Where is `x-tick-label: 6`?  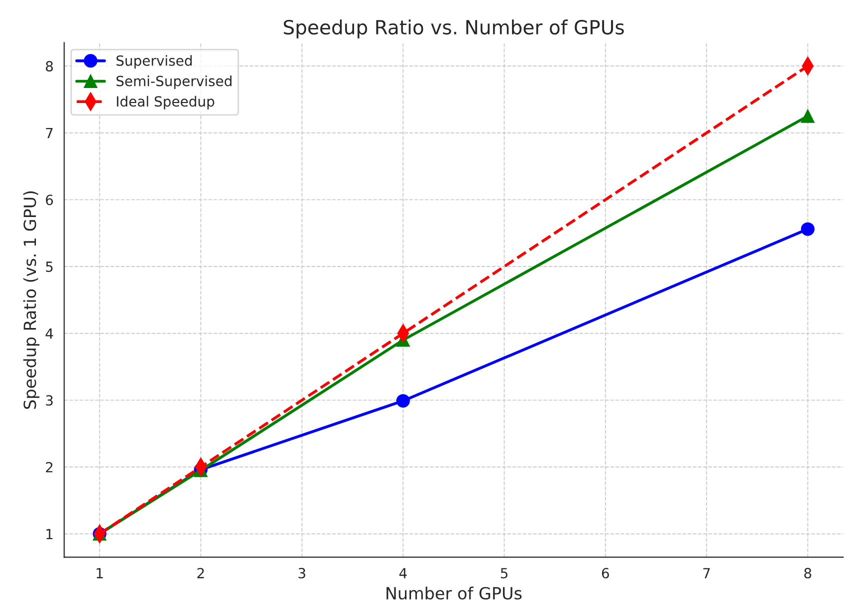 x-tick-label: 6 is located at coordinates (605, 573).